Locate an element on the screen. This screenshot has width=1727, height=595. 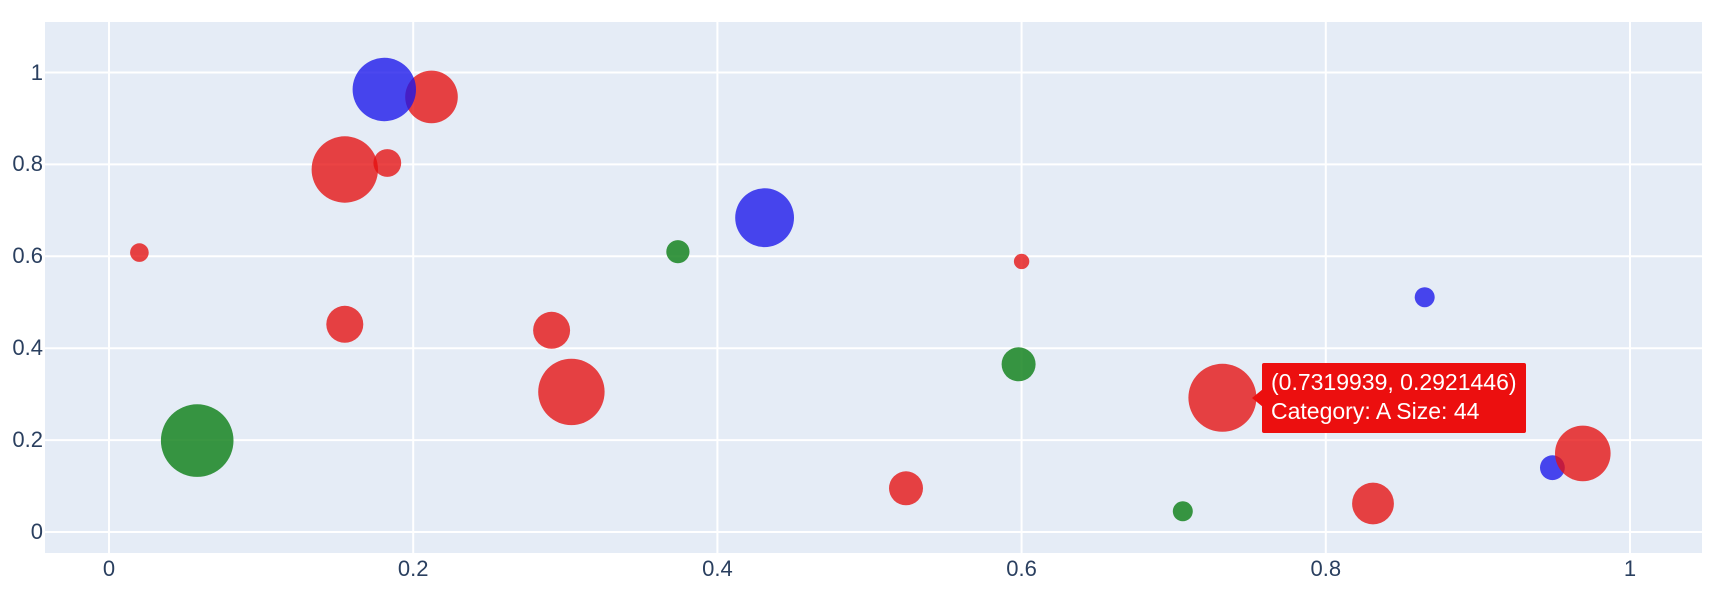
x-tick-label: 0.8 is located at coordinates (1326, 568).